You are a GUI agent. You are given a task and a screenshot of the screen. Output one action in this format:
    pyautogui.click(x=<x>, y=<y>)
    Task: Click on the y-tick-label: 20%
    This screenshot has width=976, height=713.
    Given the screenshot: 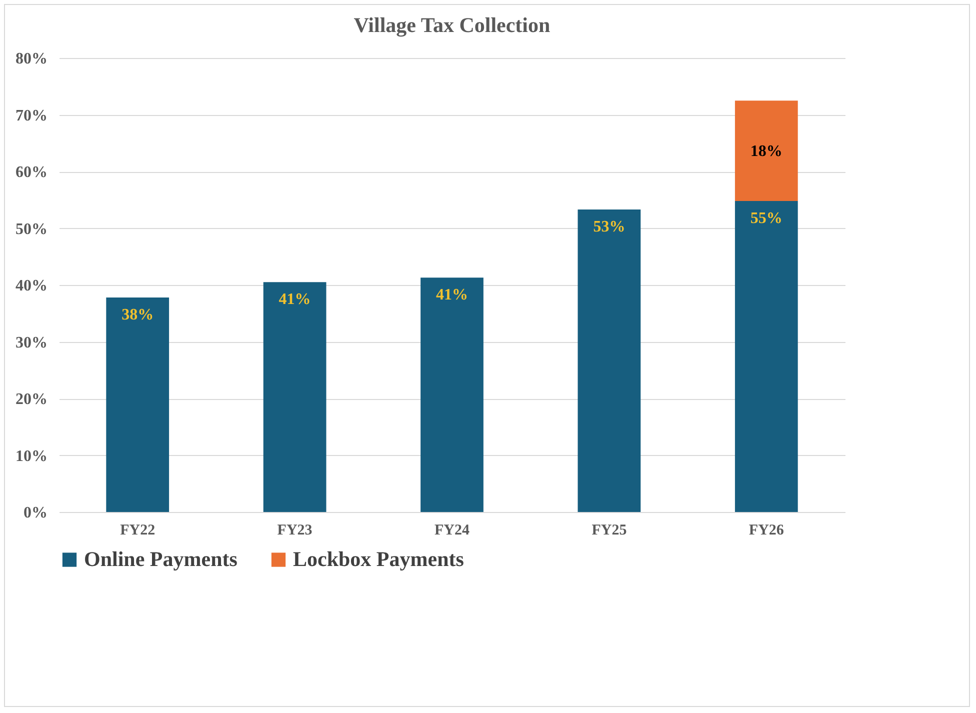 What is the action you would take?
    pyautogui.click(x=32, y=399)
    